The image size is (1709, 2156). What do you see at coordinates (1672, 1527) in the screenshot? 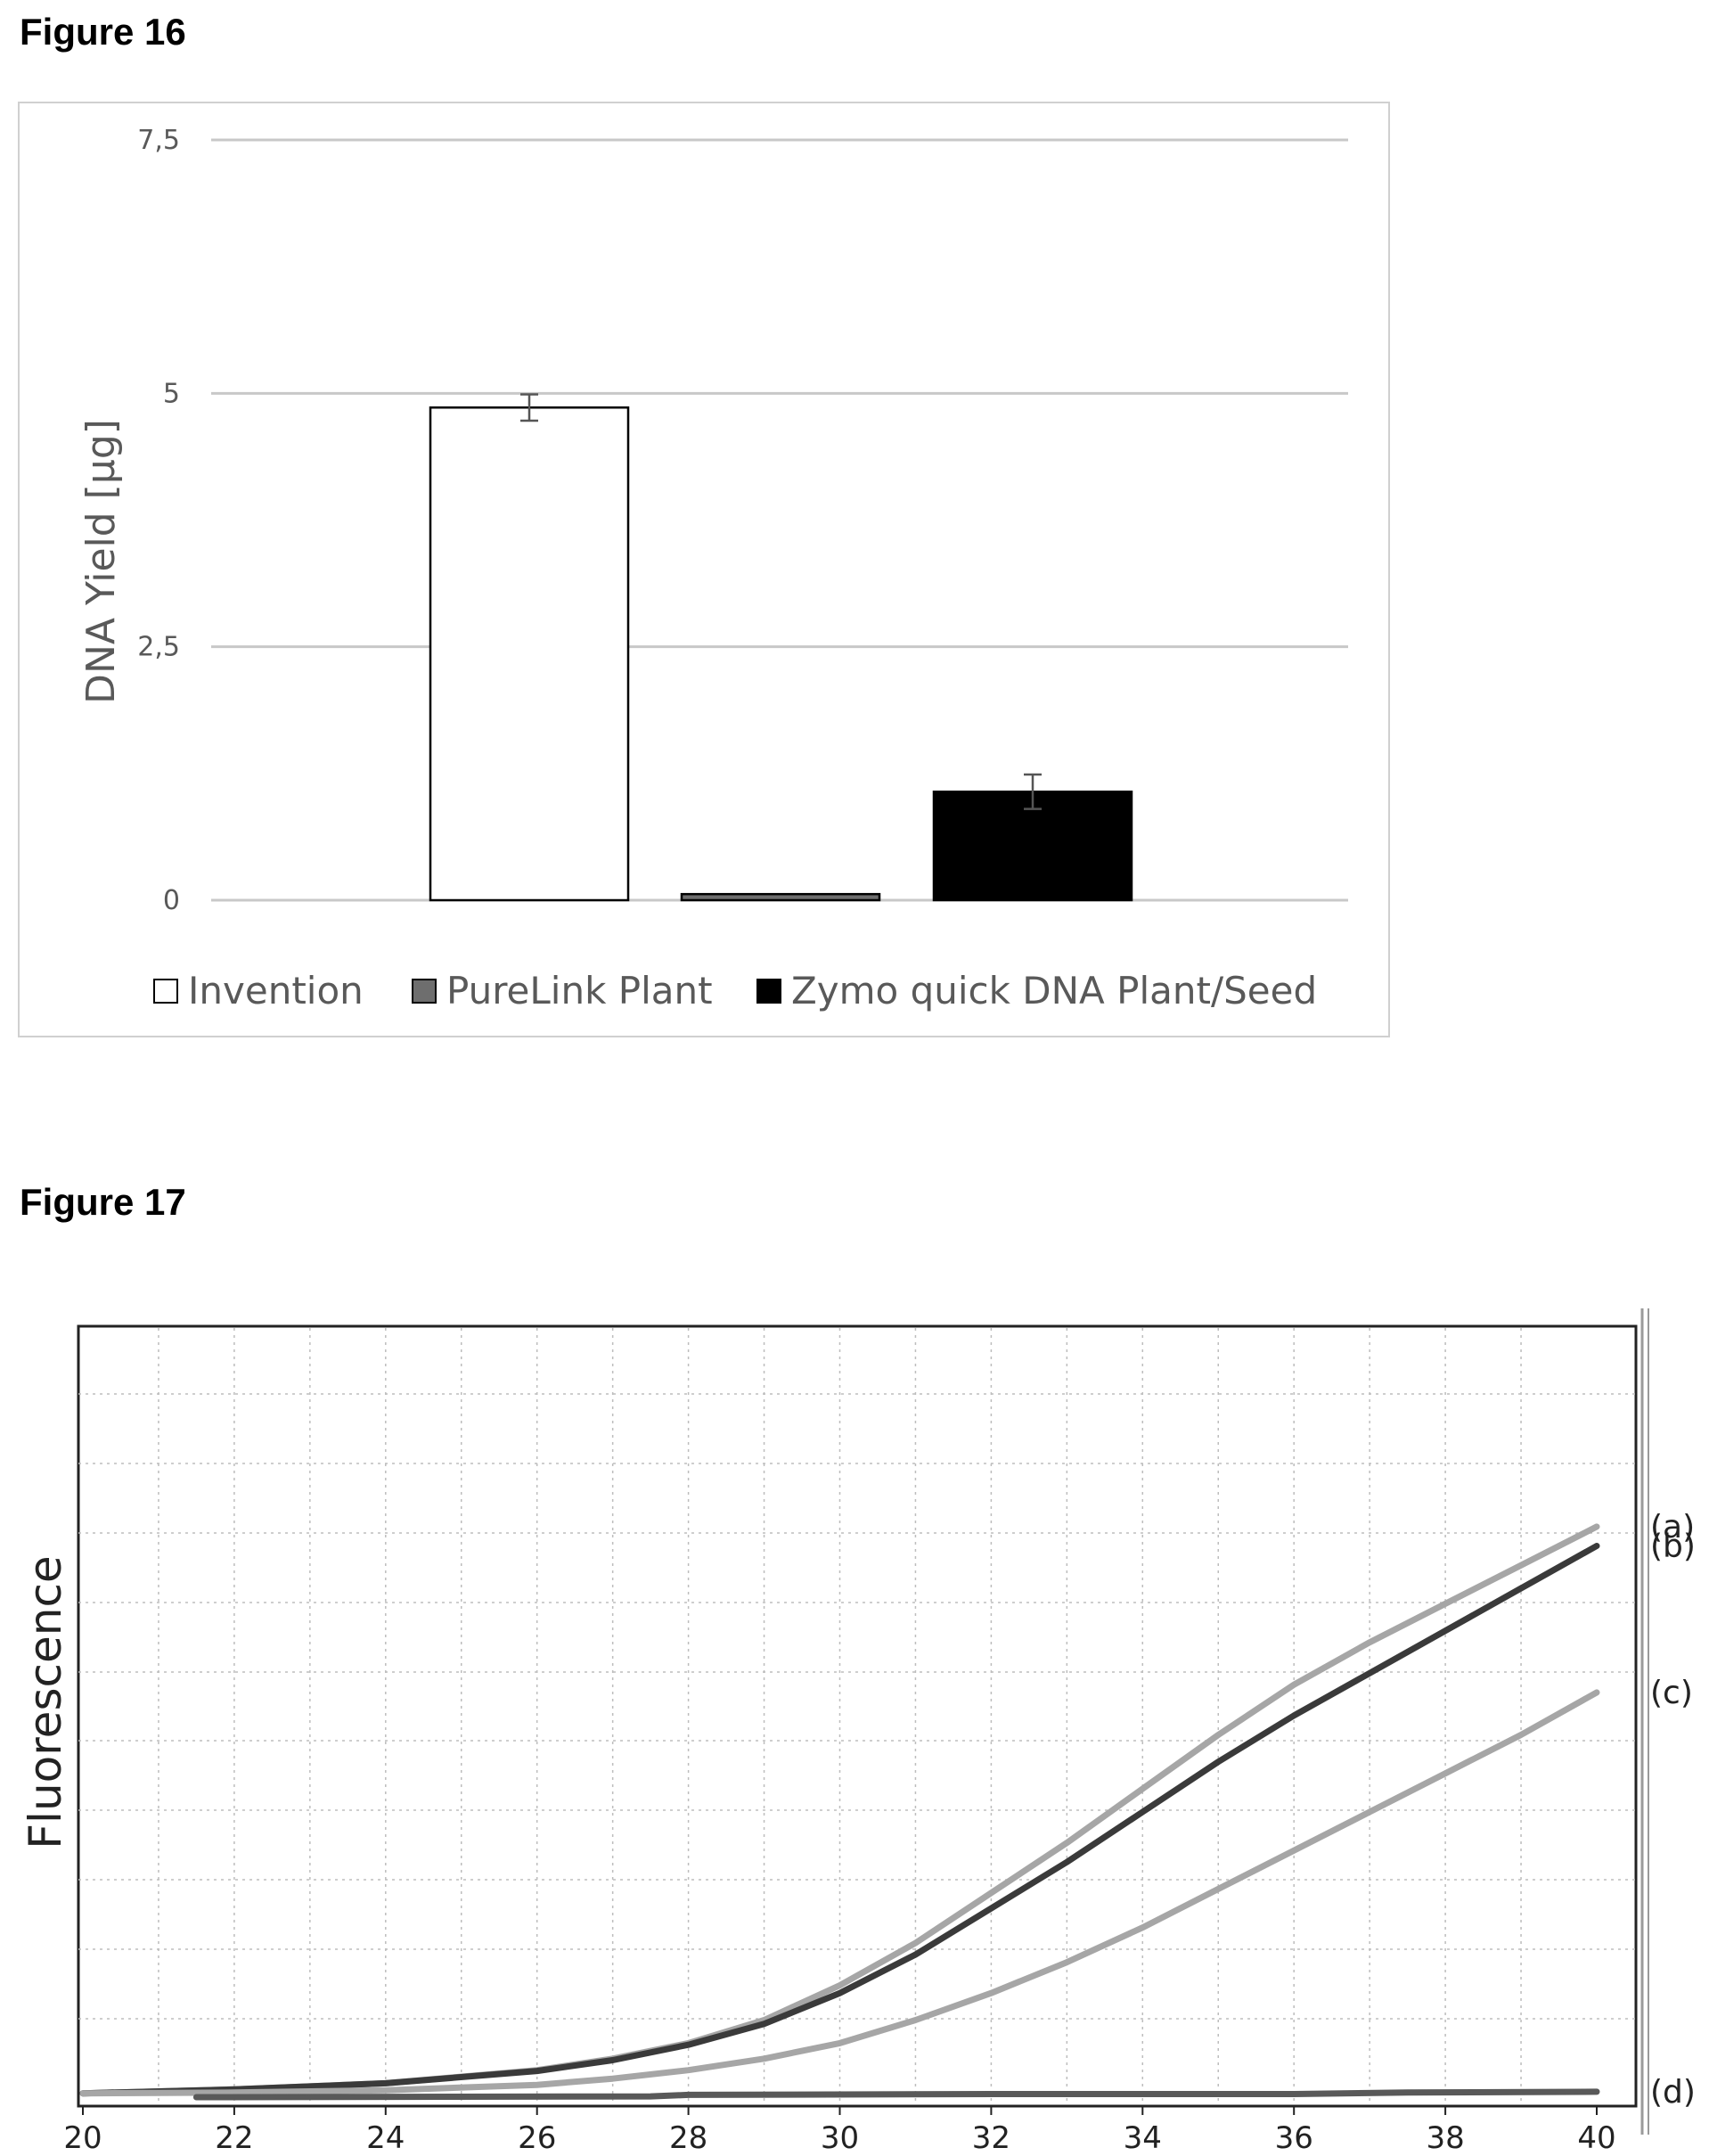
I see `series-label: (a)` at bounding box center [1672, 1527].